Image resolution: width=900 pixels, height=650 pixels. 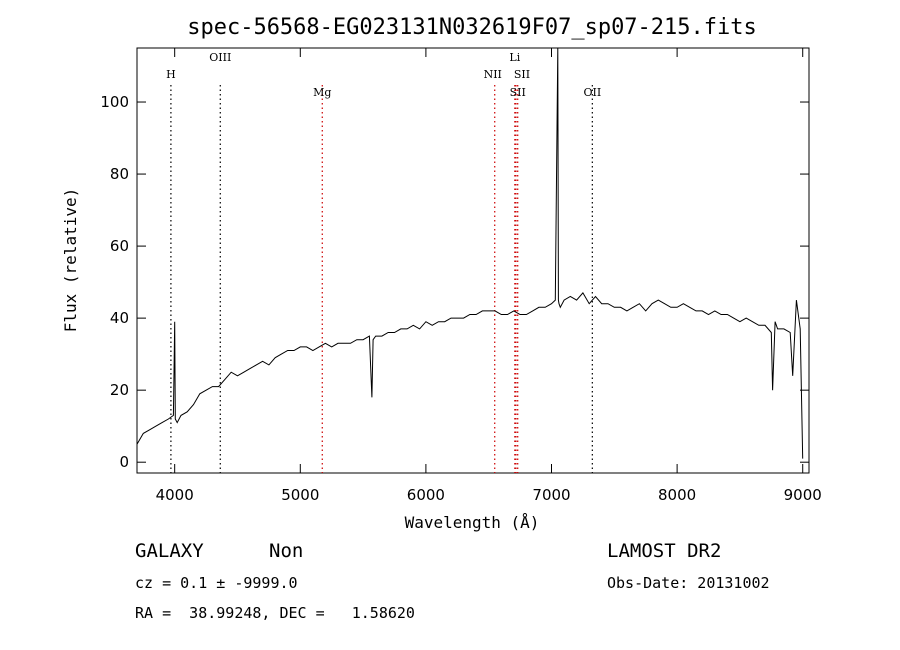 What do you see at coordinates (426, 495) in the screenshot?
I see `x-tick-label: 6000` at bounding box center [426, 495].